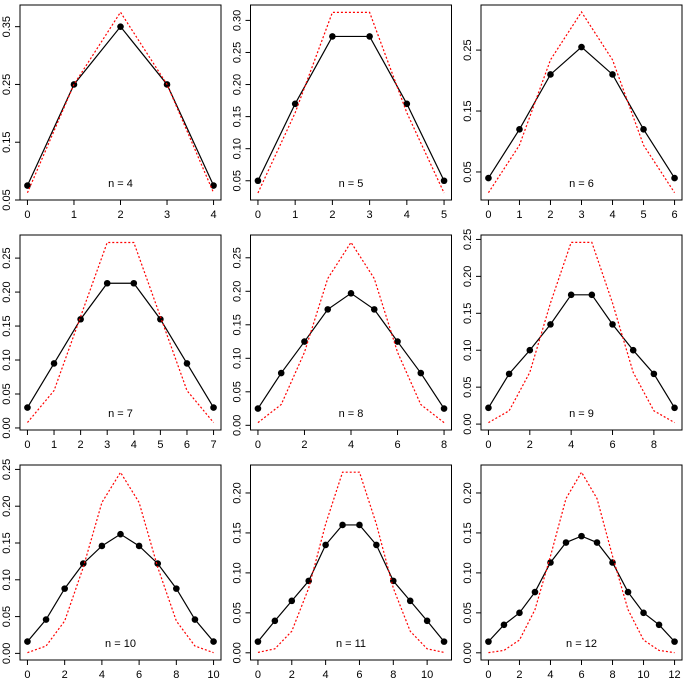 This screenshot has width=689, height=694. Describe the element at coordinates (581, 414) in the screenshot. I see `annotation: n = 9` at that location.